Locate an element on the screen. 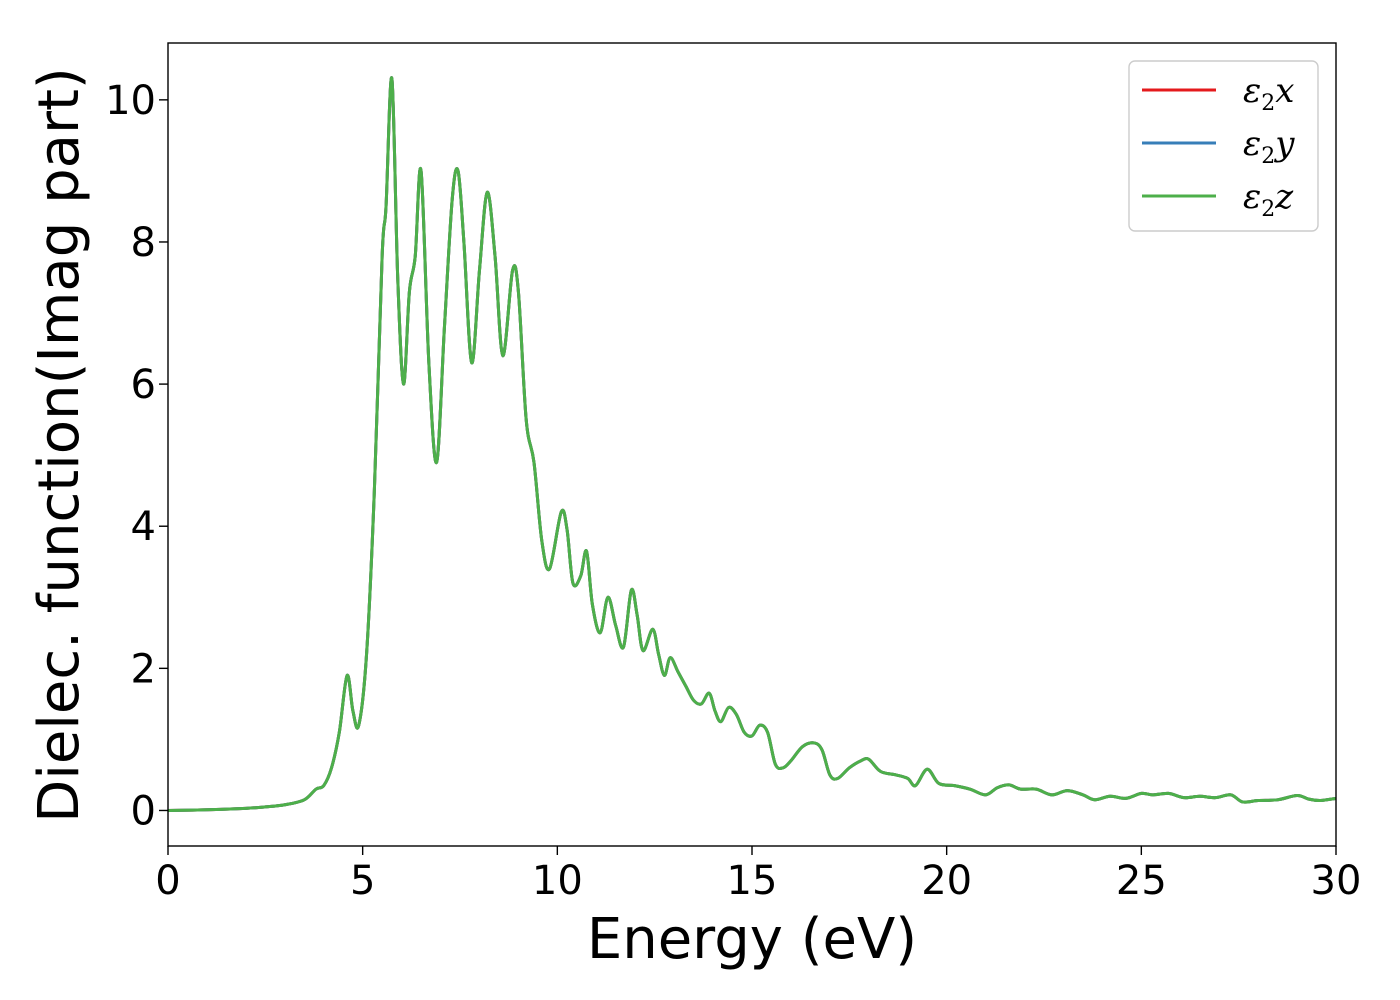 This screenshot has height=1000, width=1400. y-tick-label: 2 is located at coordinates (143, 669).